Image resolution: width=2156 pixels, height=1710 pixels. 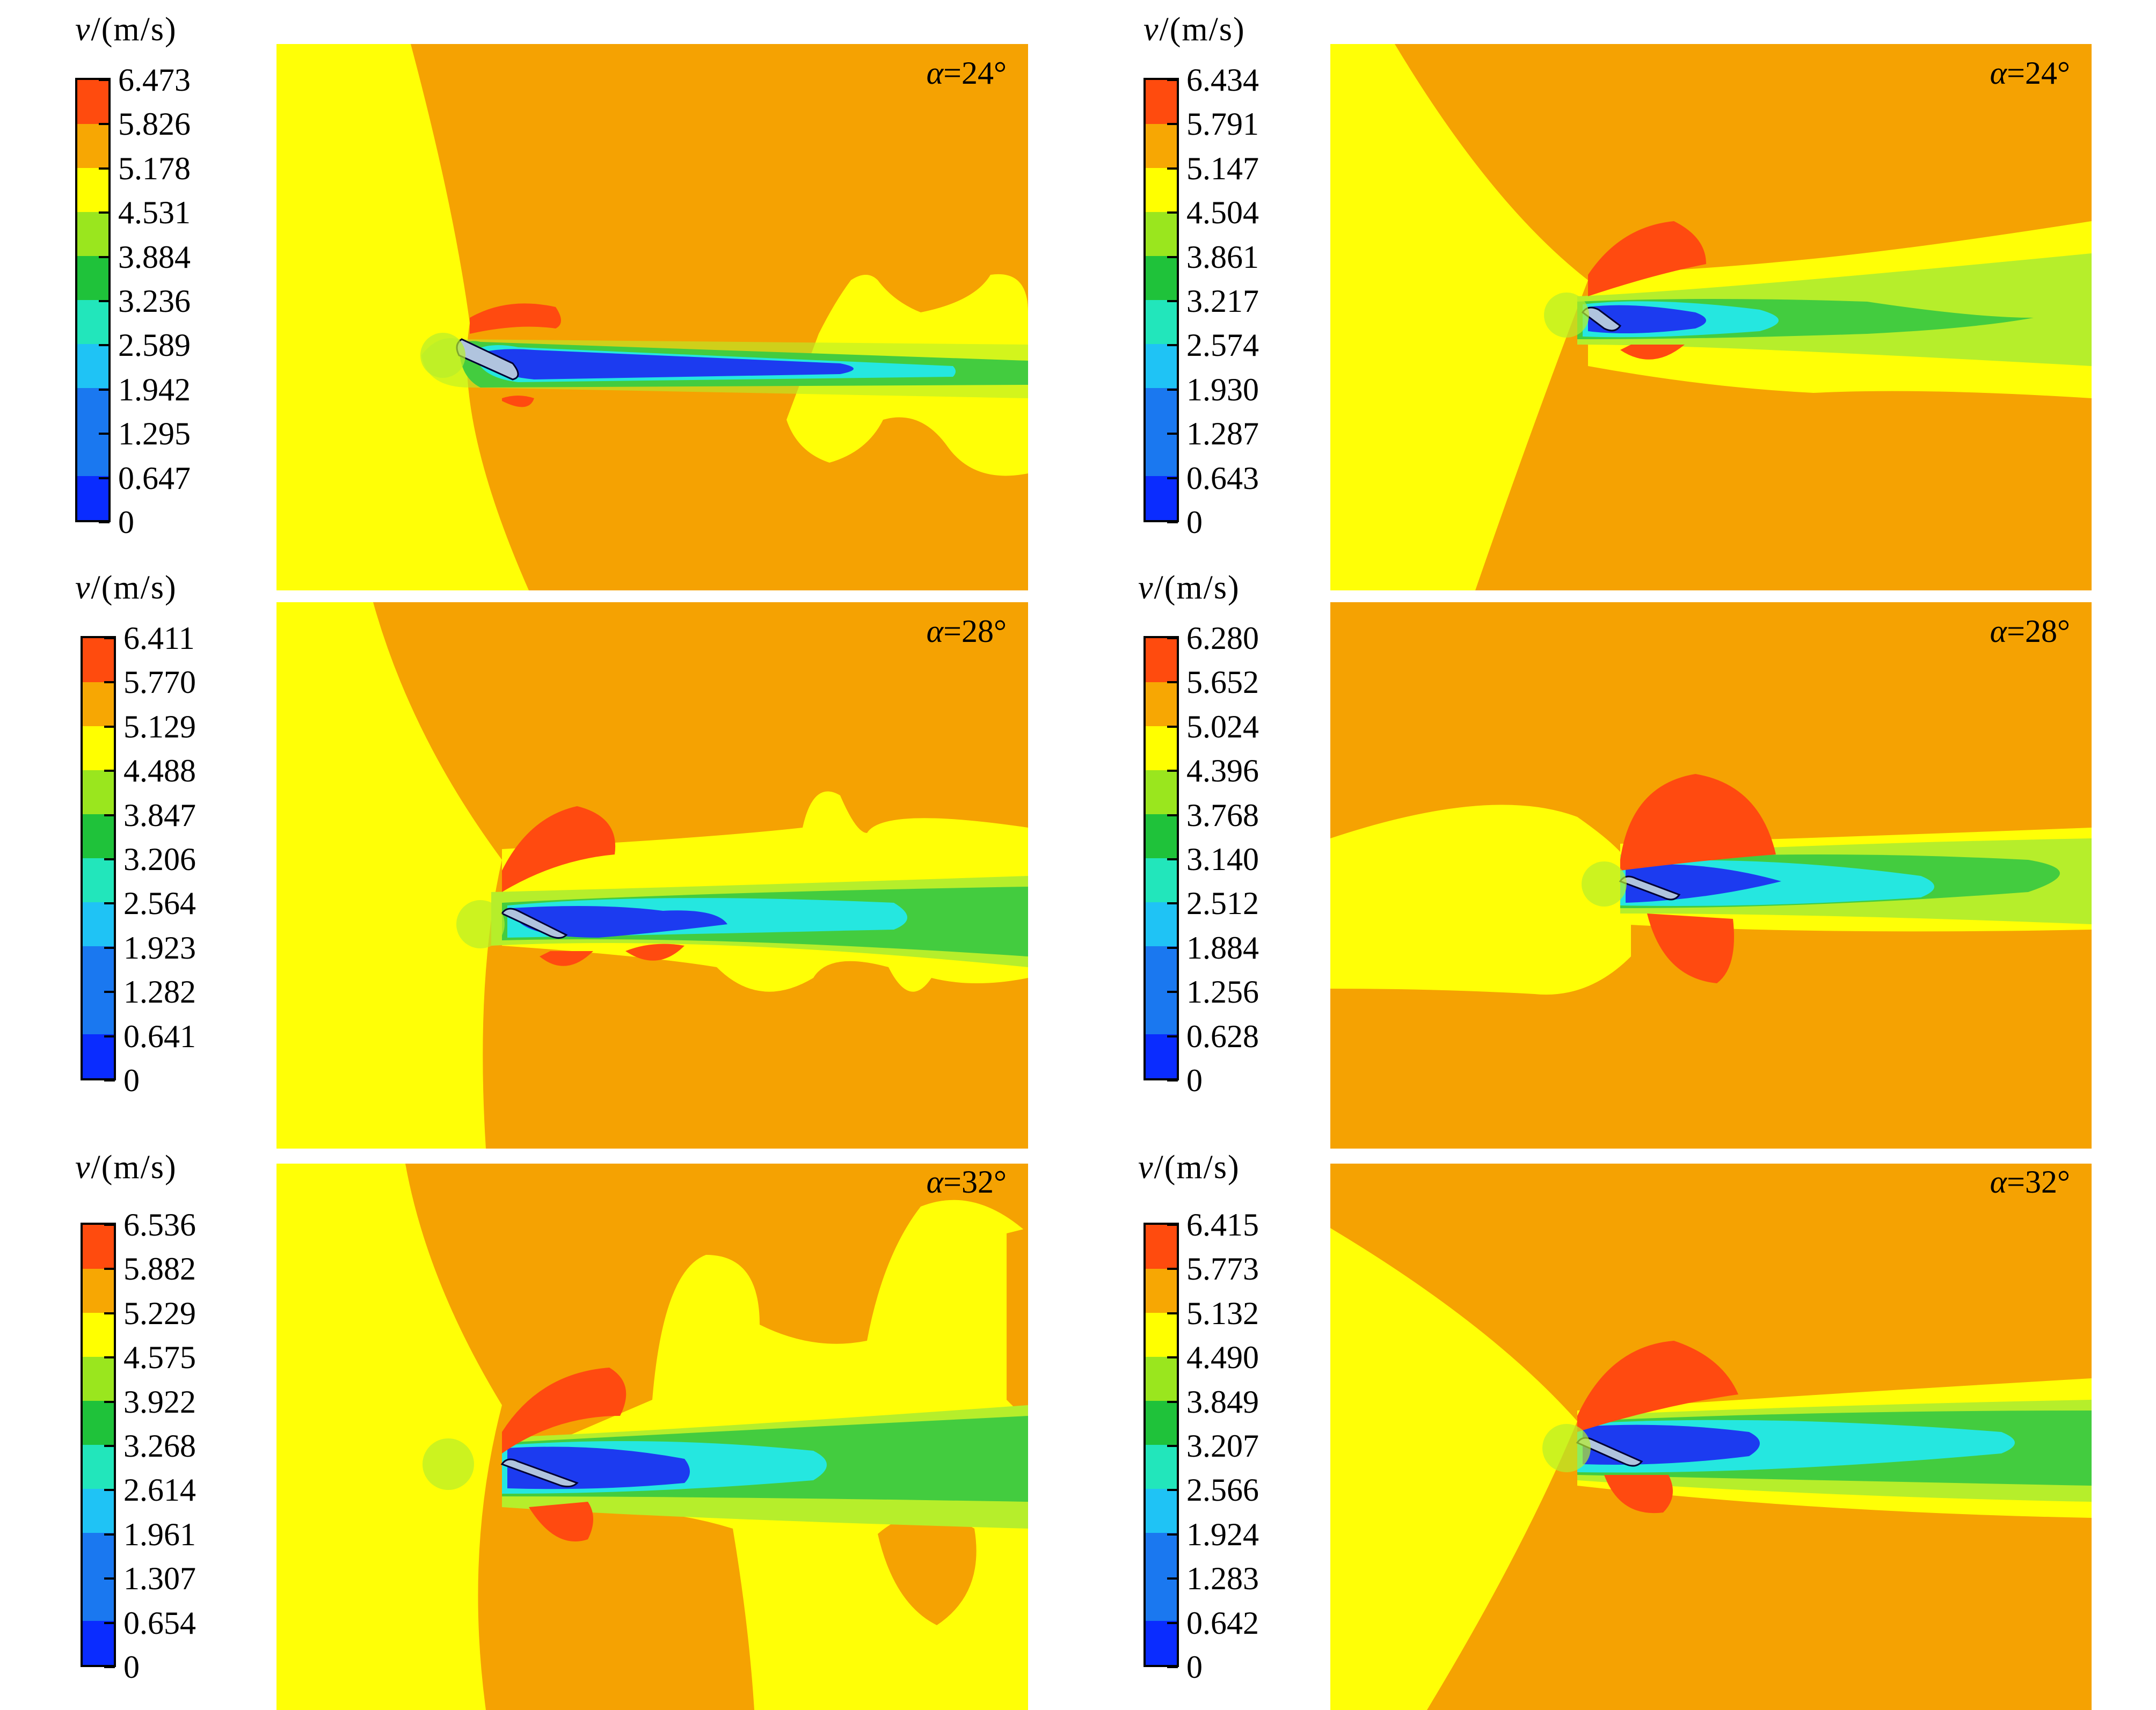 What do you see at coordinates (159, 1623) in the screenshot?
I see `colorbar-tick-label: 0.654` at bounding box center [159, 1623].